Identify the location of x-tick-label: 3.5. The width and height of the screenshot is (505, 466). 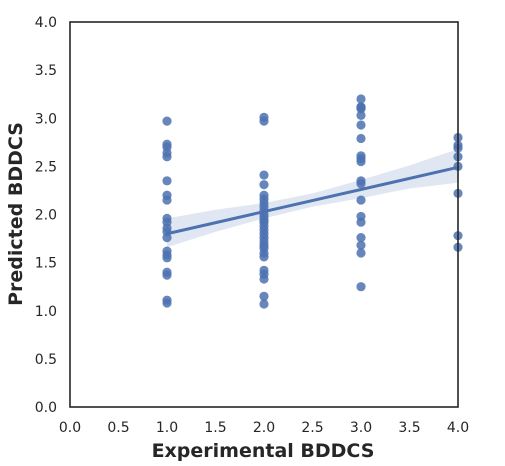
(409, 428).